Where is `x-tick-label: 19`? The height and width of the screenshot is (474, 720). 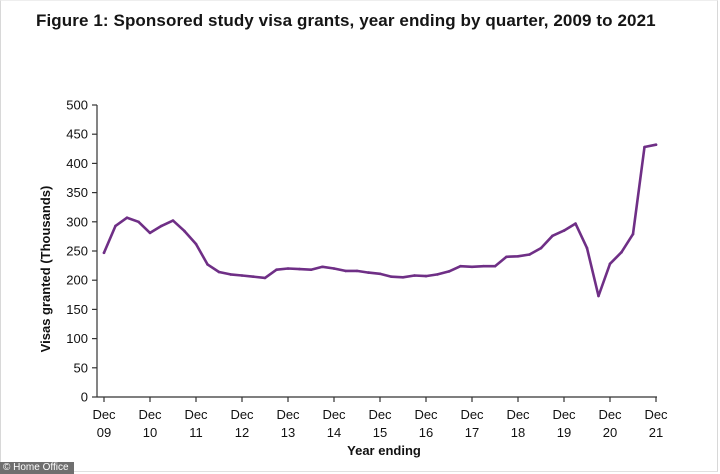 x-tick-label: 19 is located at coordinates (564, 432).